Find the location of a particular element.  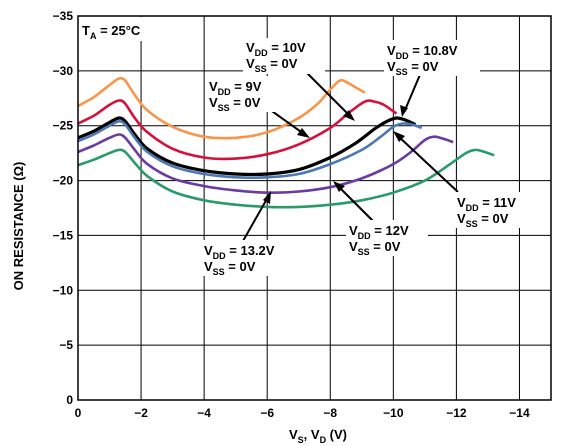

arrowhead-vdd-10v is located at coordinates (349, 115).